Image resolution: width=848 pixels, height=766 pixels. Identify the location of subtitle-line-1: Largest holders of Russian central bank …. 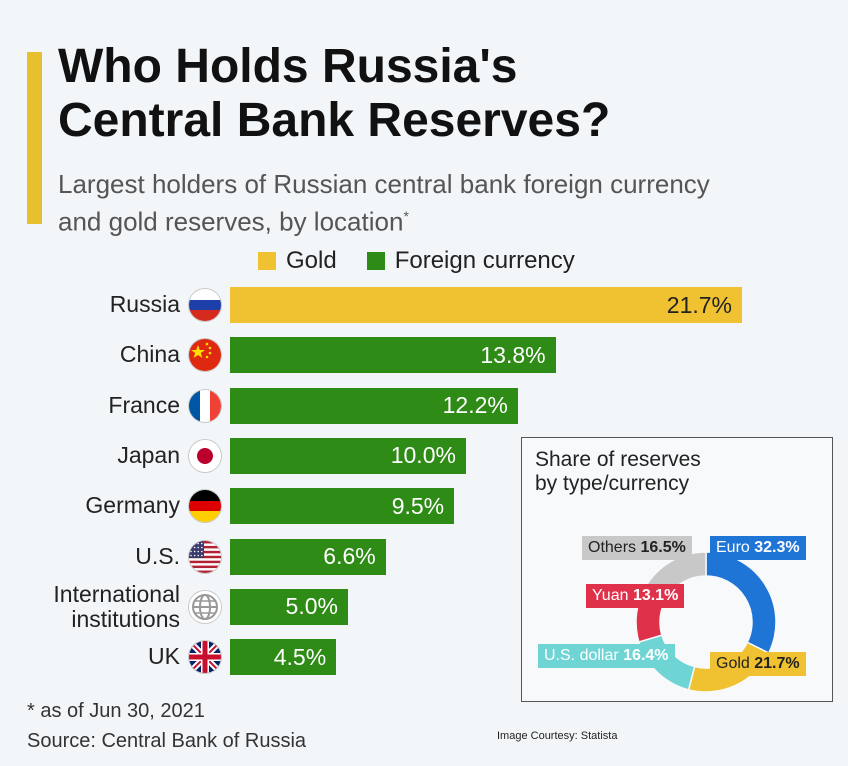
(384, 184).